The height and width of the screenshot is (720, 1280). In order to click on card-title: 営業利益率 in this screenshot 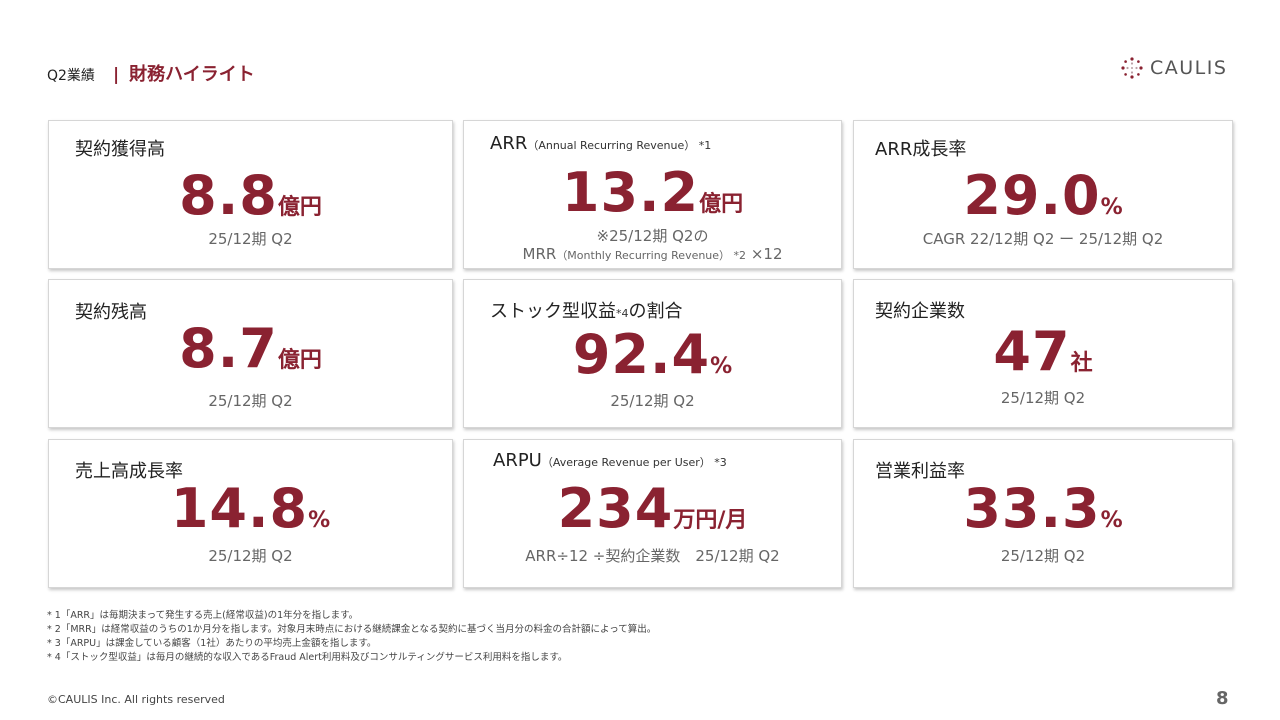, I will do `click(920, 471)`.